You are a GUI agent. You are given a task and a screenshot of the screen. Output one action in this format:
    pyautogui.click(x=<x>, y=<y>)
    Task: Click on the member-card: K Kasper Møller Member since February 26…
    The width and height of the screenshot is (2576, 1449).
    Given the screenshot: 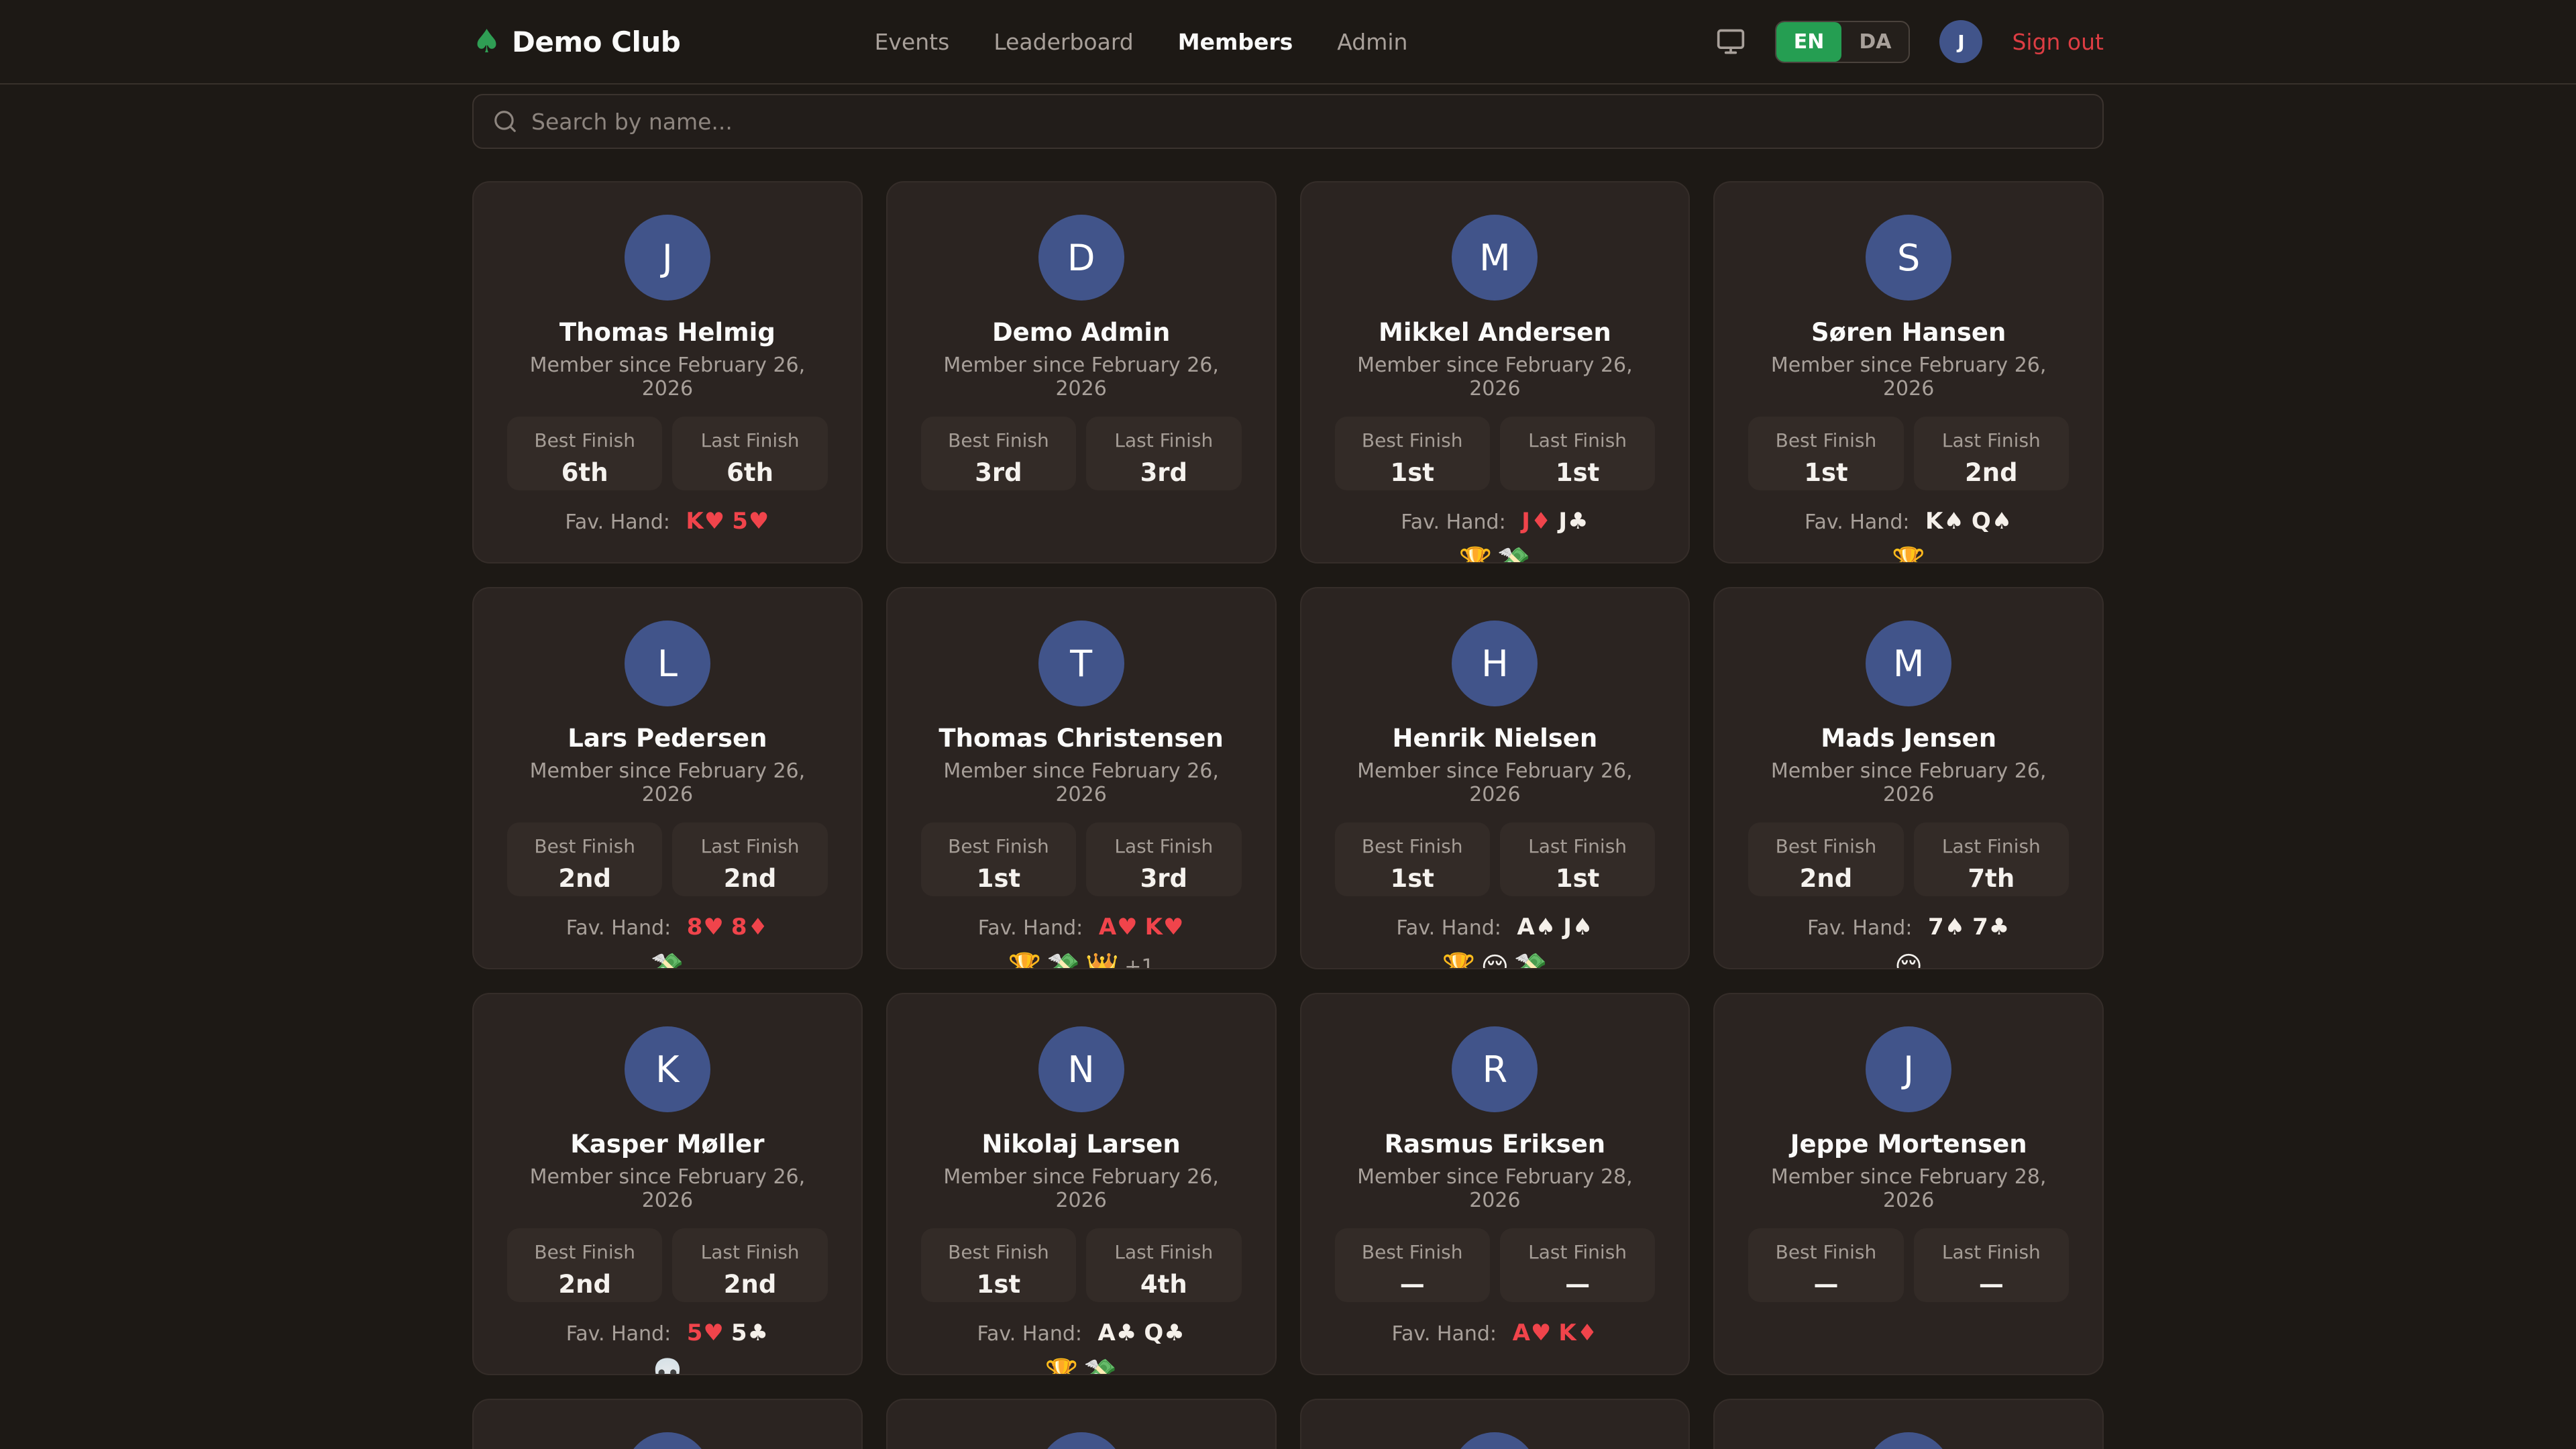 What is the action you would take?
    pyautogui.click(x=667, y=1184)
    